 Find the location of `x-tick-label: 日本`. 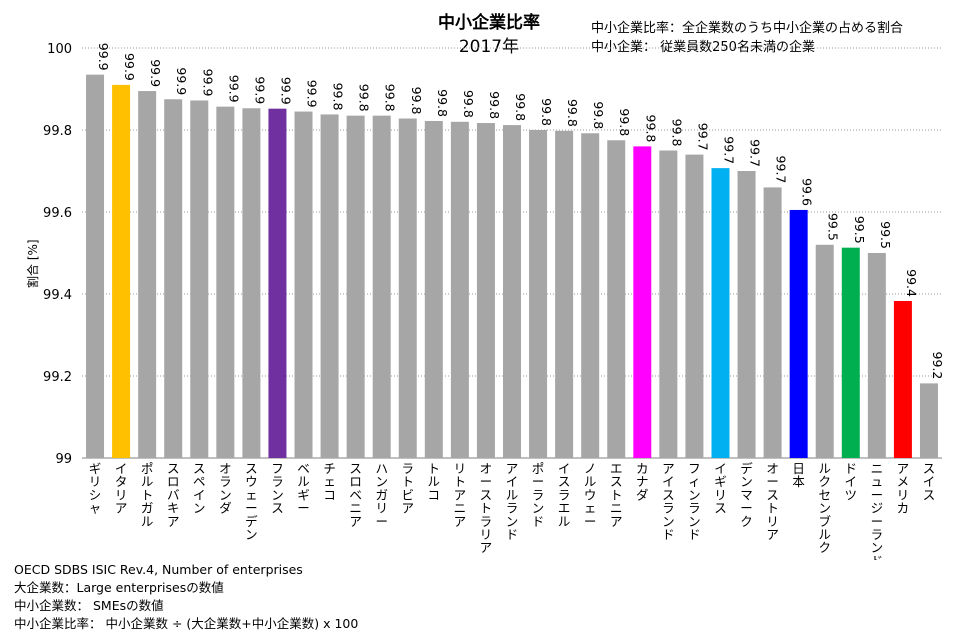

x-tick-label: 日本 is located at coordinates (798, 475).